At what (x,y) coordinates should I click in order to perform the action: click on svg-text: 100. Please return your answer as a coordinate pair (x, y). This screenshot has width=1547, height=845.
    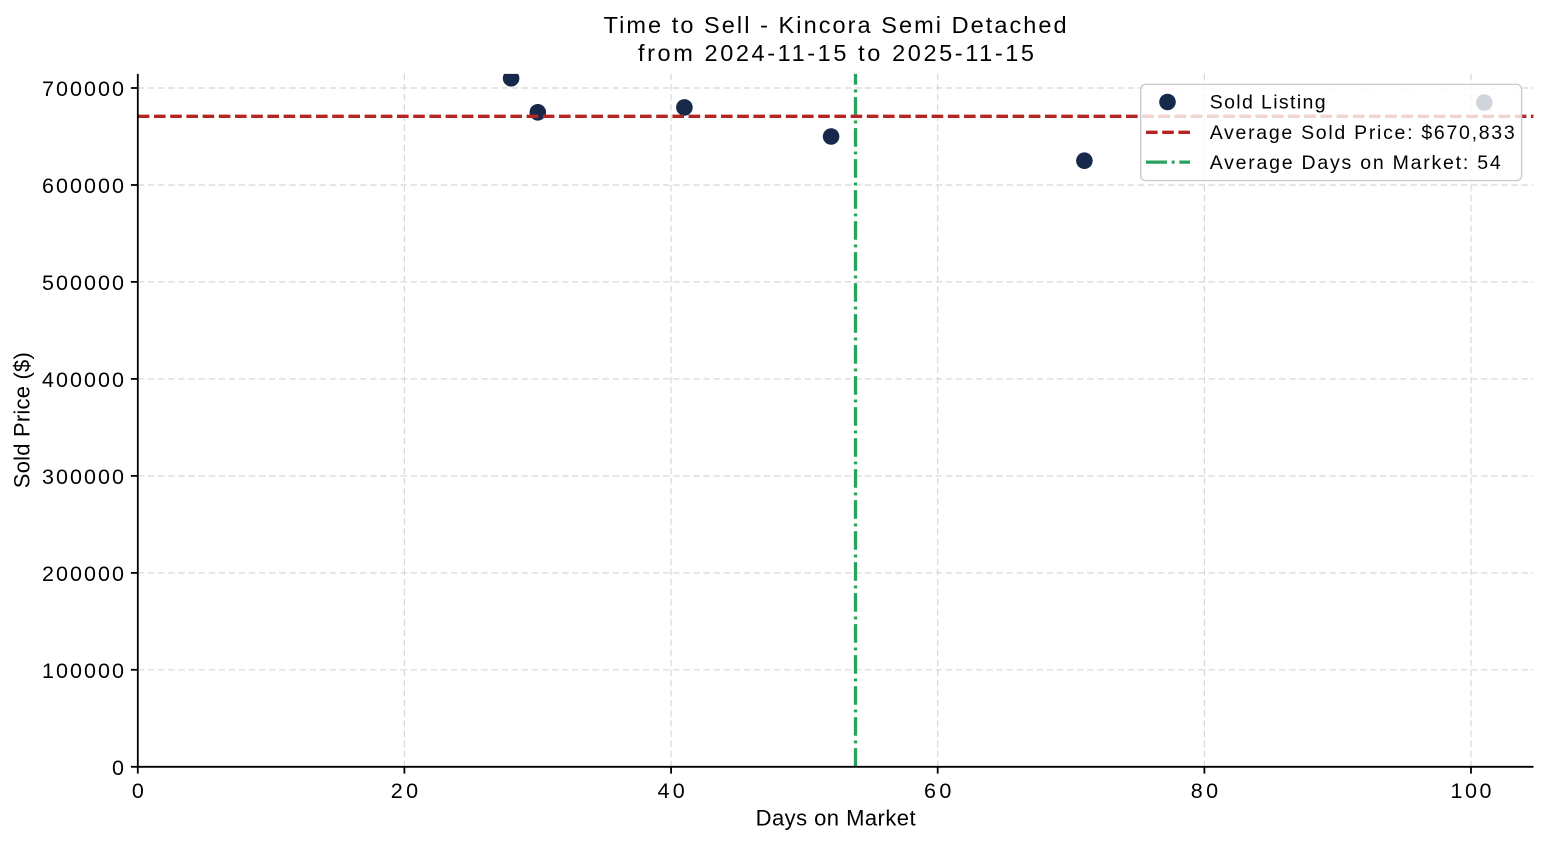
    Looking at the image, I should click on (1471, 791).